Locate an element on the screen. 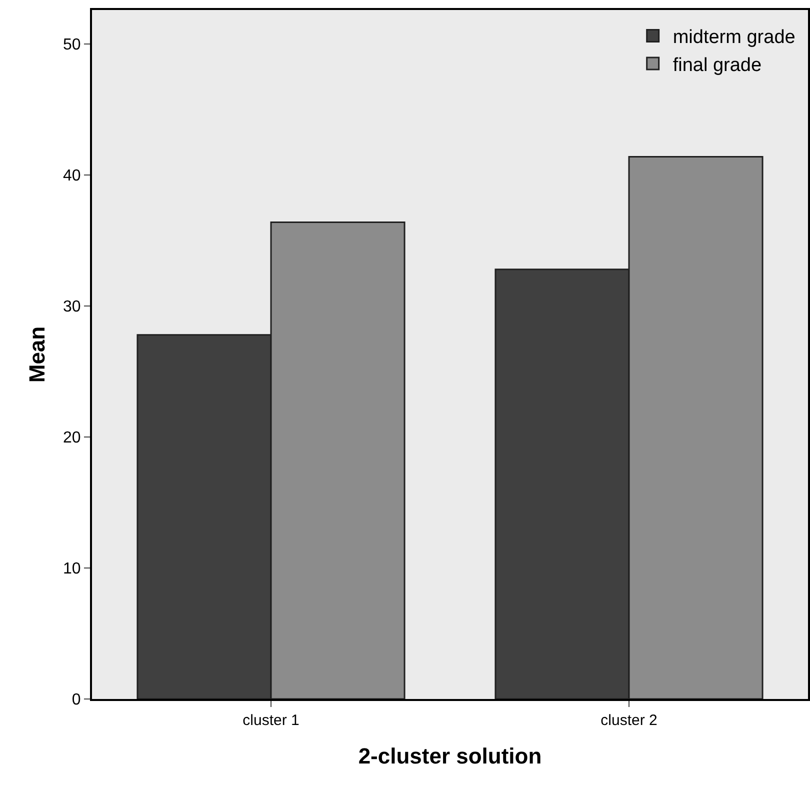 Image resolution: width=810 pixels, height=787 pixels. x-tick-label: cluster 2 is located at coordinates (629, 720).